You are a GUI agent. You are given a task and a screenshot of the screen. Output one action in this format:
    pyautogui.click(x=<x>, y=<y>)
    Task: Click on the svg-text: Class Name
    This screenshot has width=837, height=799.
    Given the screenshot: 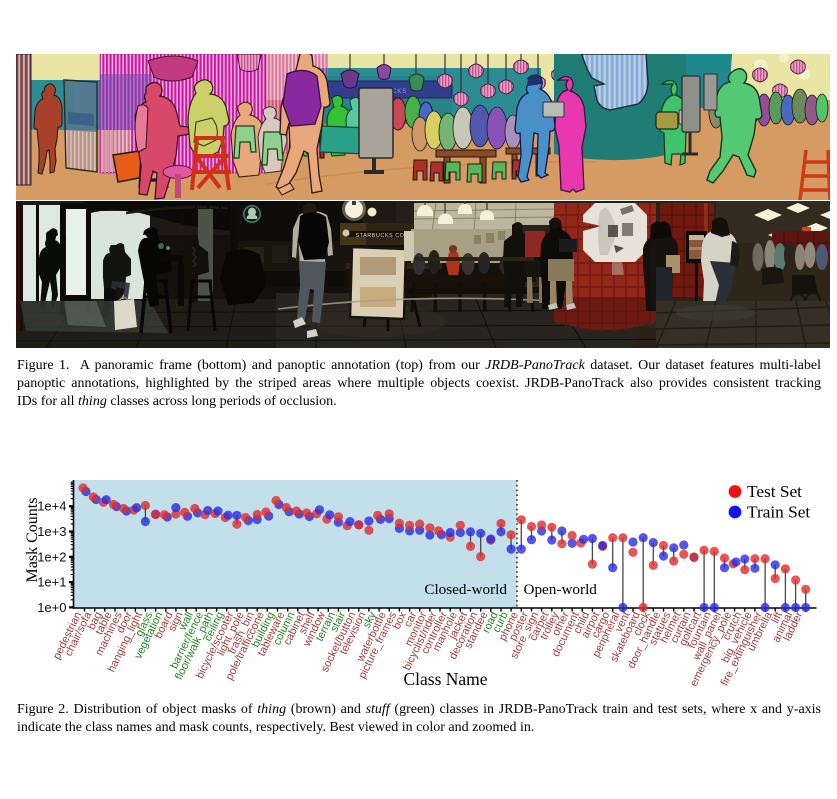 What is the action you would take?
    pyautogui.click(x=445, y=679)
    